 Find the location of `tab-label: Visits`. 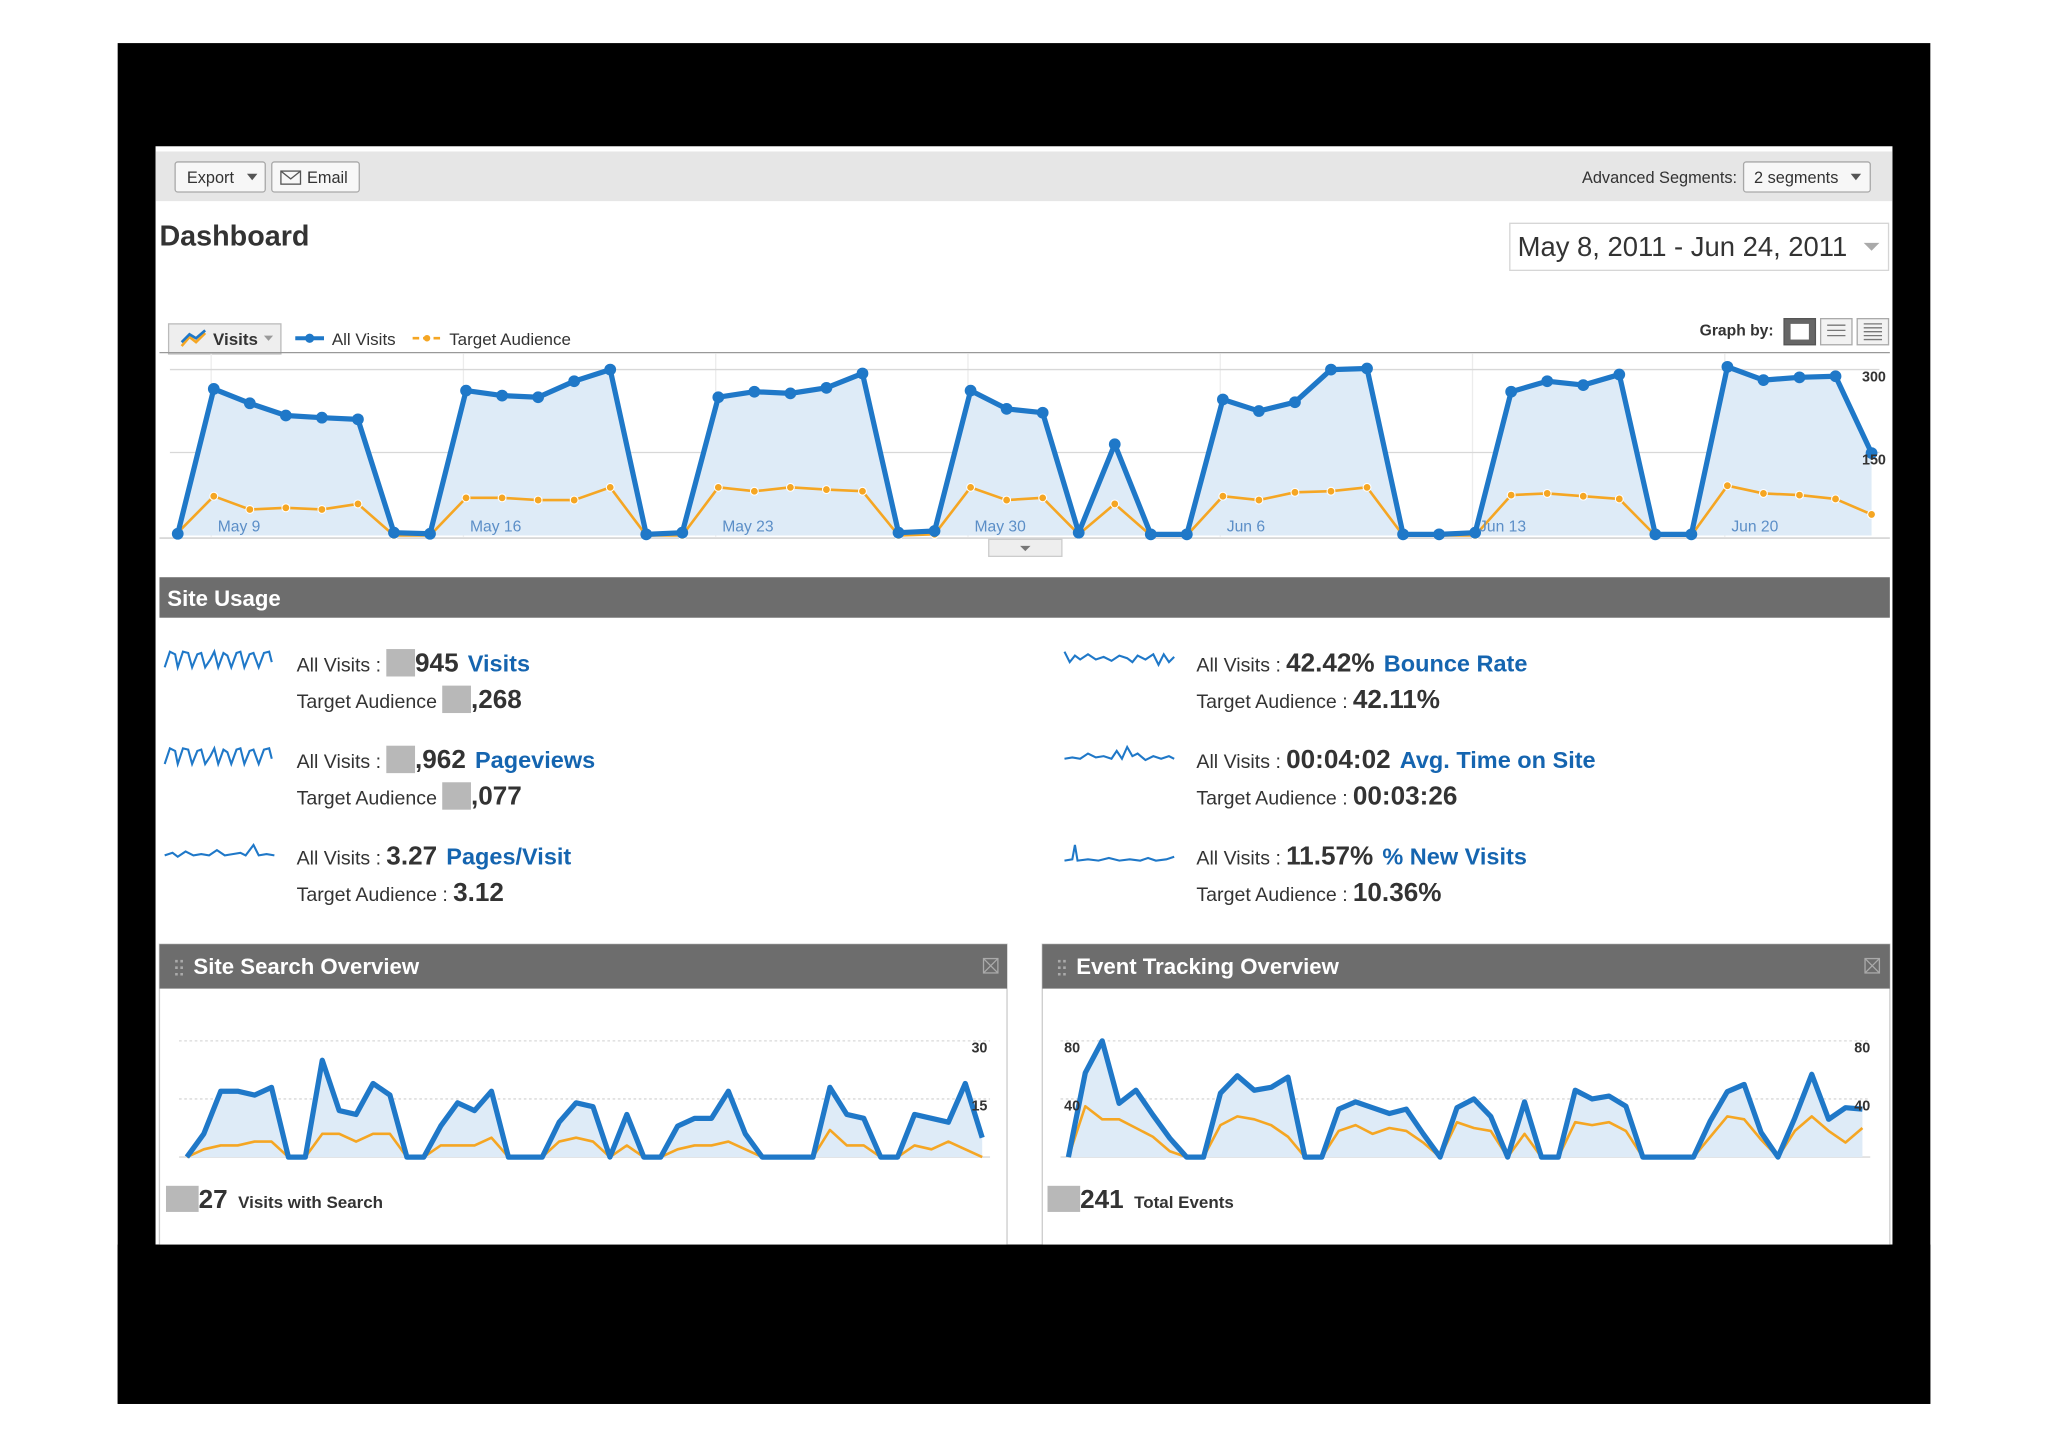

tab-label: Visits is located at coordinates (235, 339).